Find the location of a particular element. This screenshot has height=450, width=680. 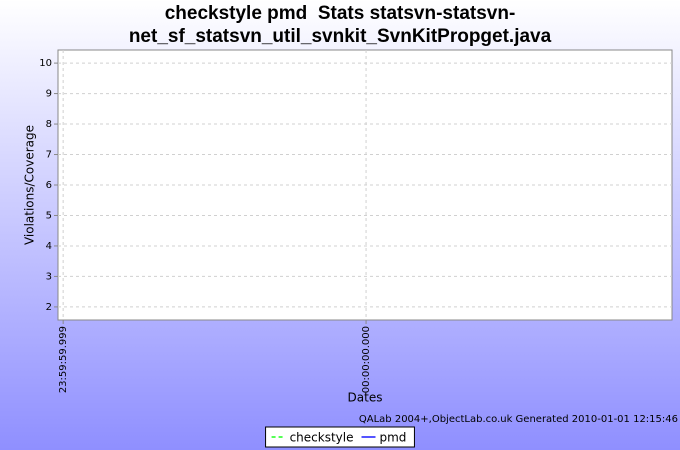

y-tick-label: 3 is located at coordinates (49, 276).